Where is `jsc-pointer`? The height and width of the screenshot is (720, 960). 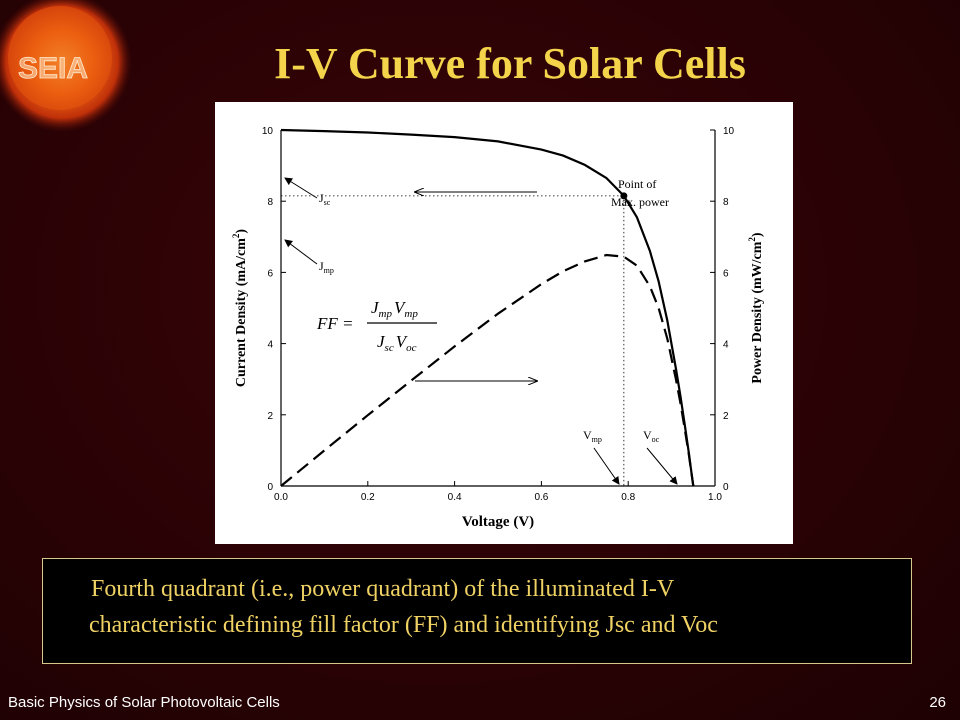
jsc-pointer is located at coordinates (301, 188).